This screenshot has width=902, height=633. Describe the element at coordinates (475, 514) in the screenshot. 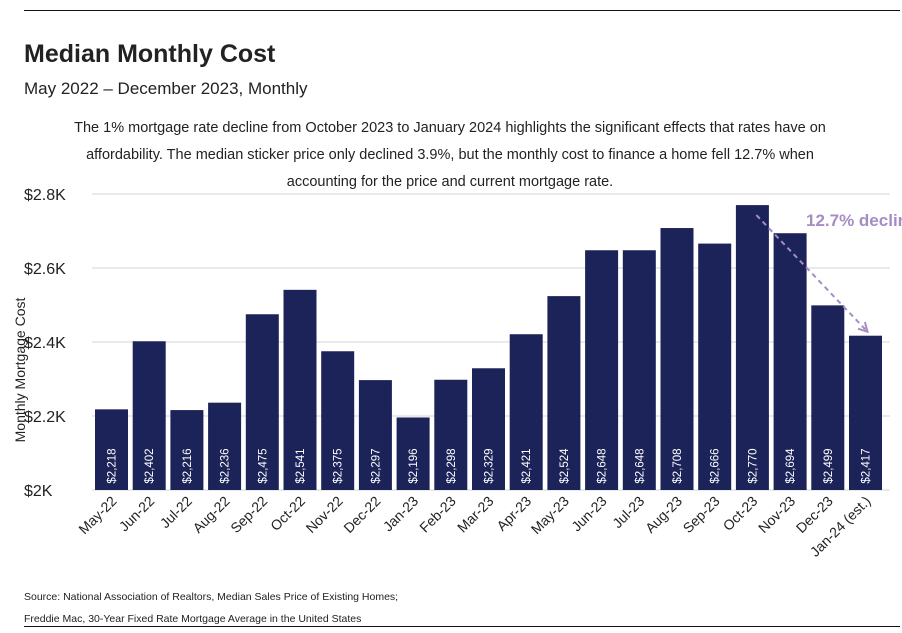

I see `x-tick-label: Mar-23` at that location.